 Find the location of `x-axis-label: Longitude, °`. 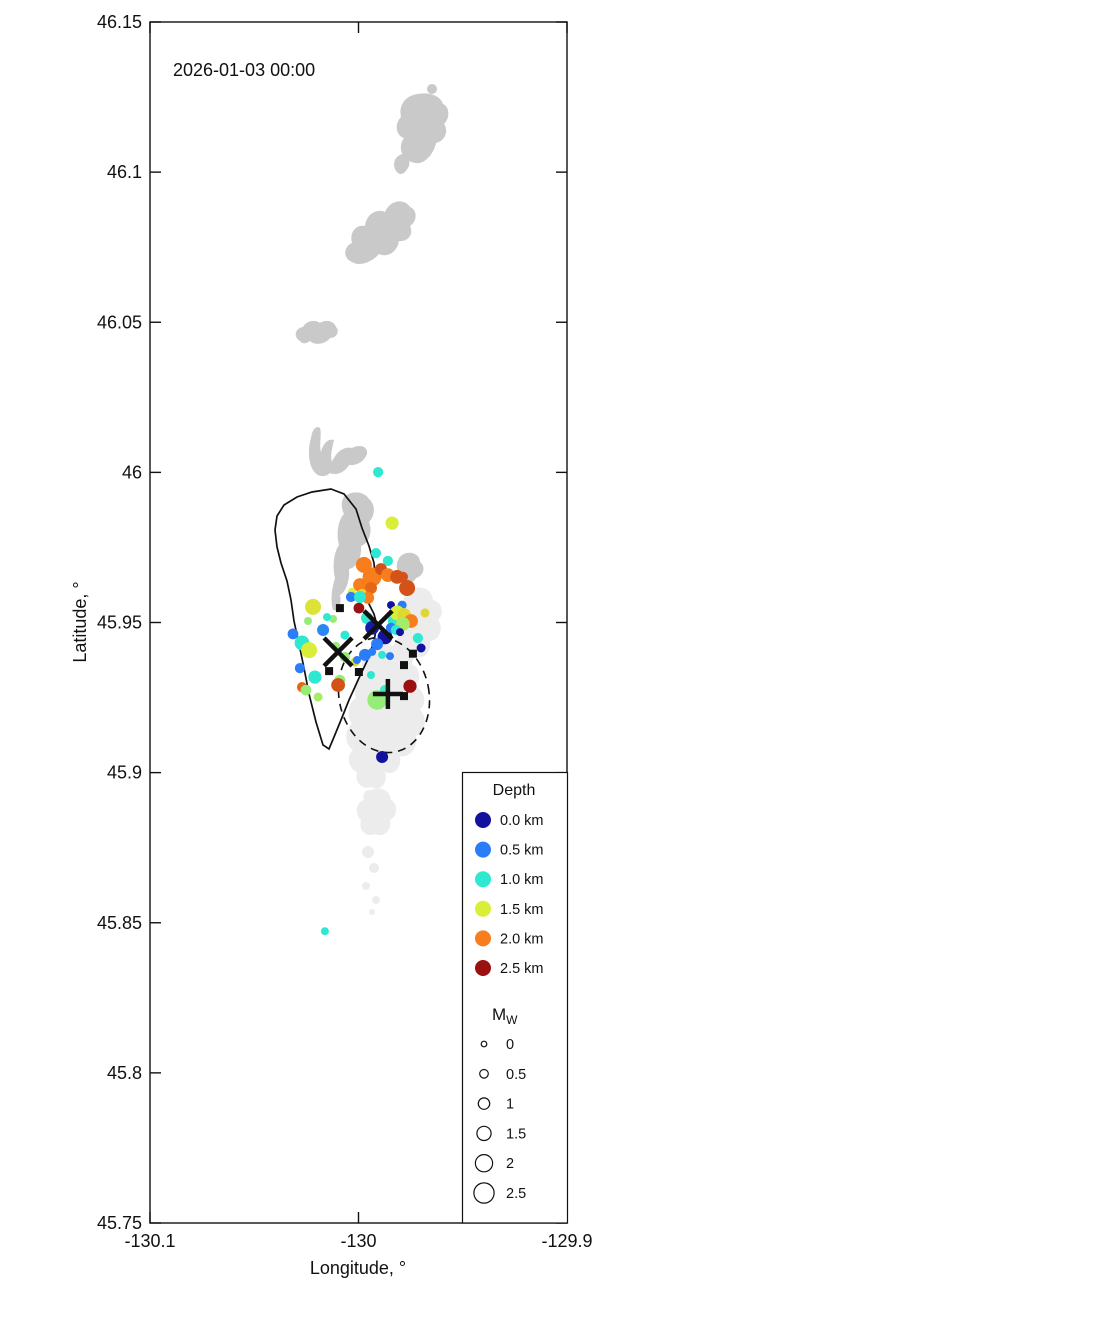

x-axis-label: Longitude, ° is located at coordinates (358, 1268).